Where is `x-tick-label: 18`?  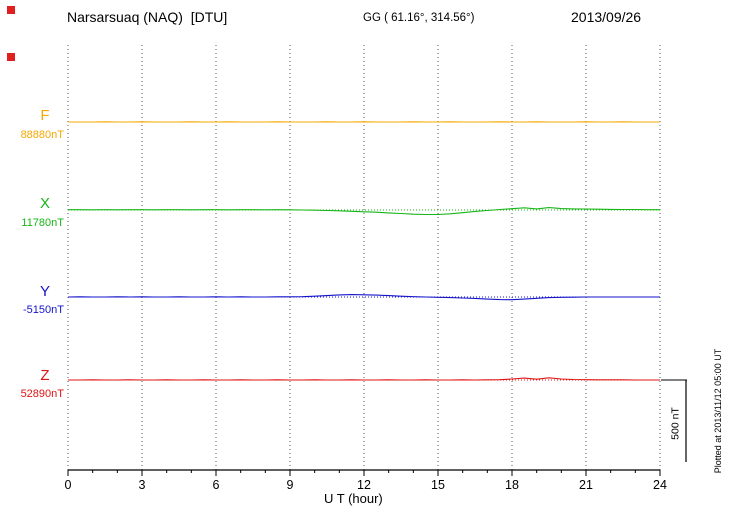 x-tick-label: 18 is located at coordinates (512, 485).